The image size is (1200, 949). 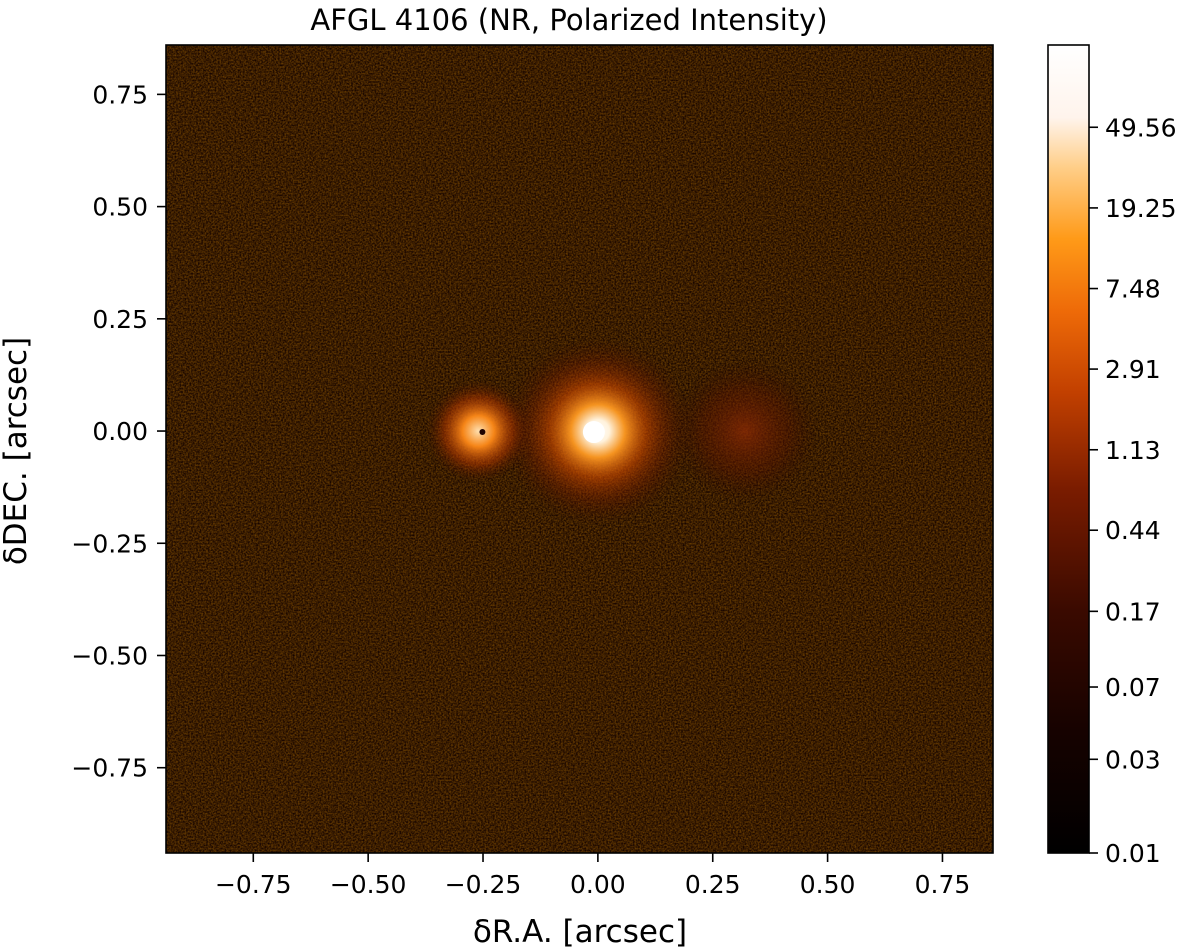 What do you see at coordinates (1133, 759) in the screenshot?
I see `colorbar-tick-label: 0.03` at bounding box center [1133, 759].